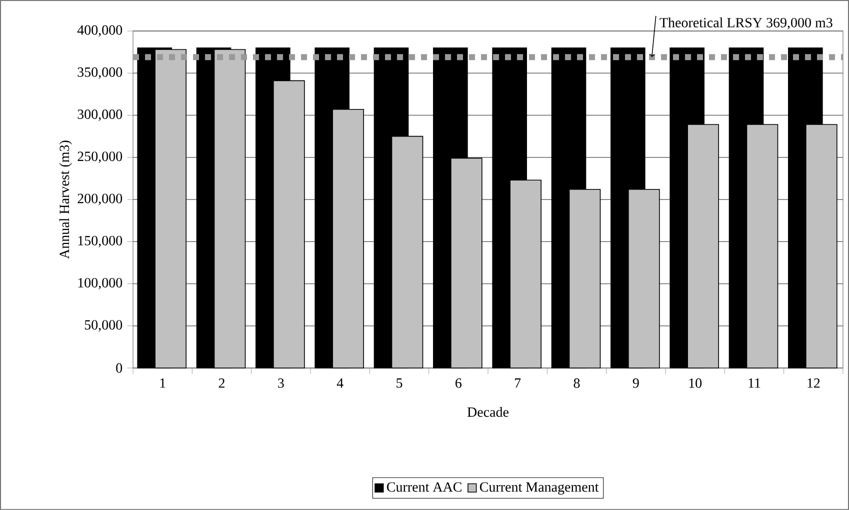  Describe the element at coordinates (65, 199) in the screenshot. I see `y-axis-title: Annual Harvest (m3)` at that location.